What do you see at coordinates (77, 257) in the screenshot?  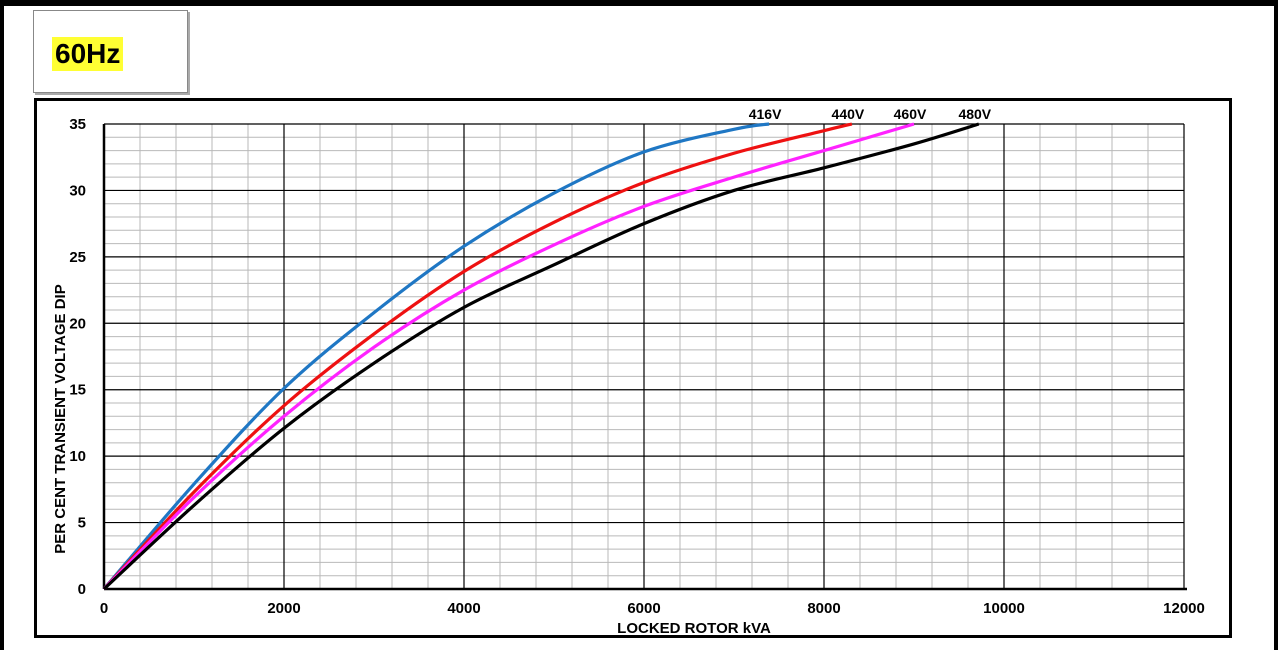 I see `y-tick-label: 25` at bounding box center [77, 257].